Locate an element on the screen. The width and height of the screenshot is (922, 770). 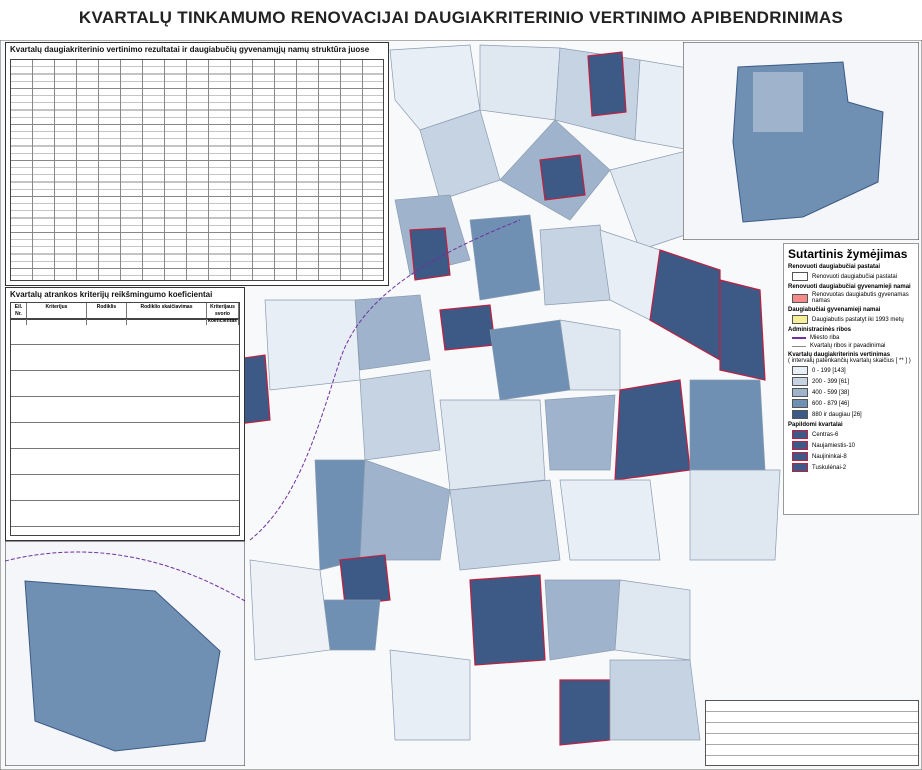
legend-label: Renovuoti daugiabučiai pastatai is located at coordinates (855, 276).